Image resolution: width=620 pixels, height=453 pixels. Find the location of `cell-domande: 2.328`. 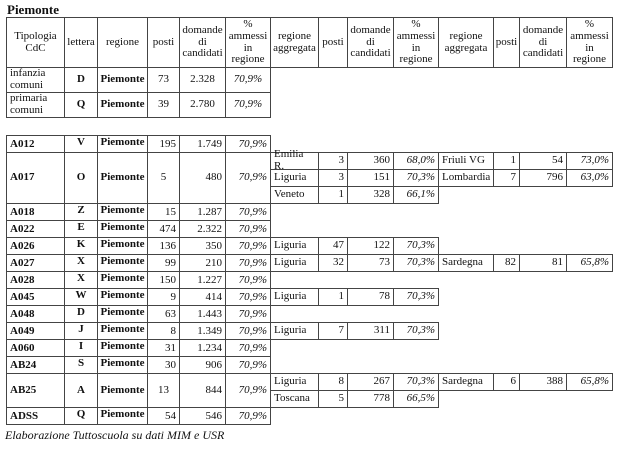

cell-domande: 2.328 is located at coordinates (202, 80).